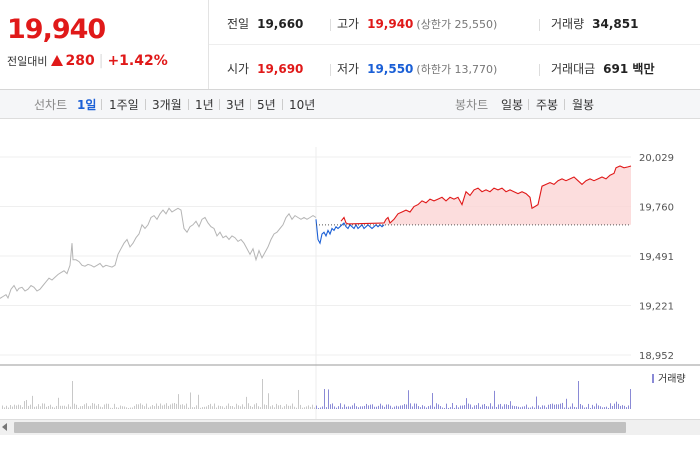  What do you see at coordinates (656, 307) in the screenshot?
I see `y-tick-label: 19,221` at bounding box center [656, 307].